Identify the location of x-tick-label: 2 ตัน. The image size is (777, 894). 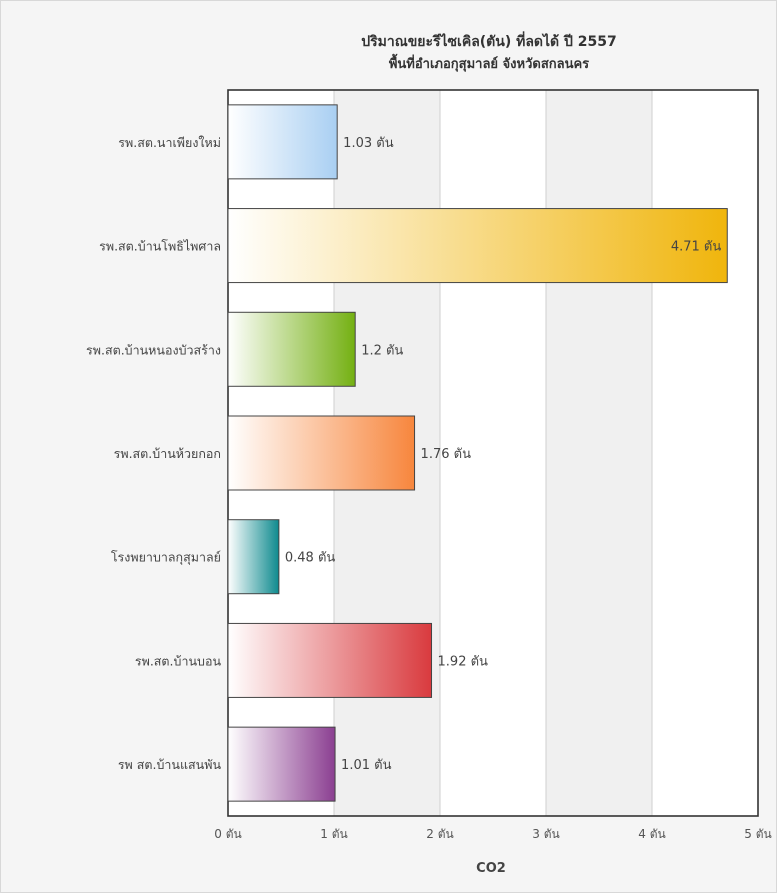
(439, 834).